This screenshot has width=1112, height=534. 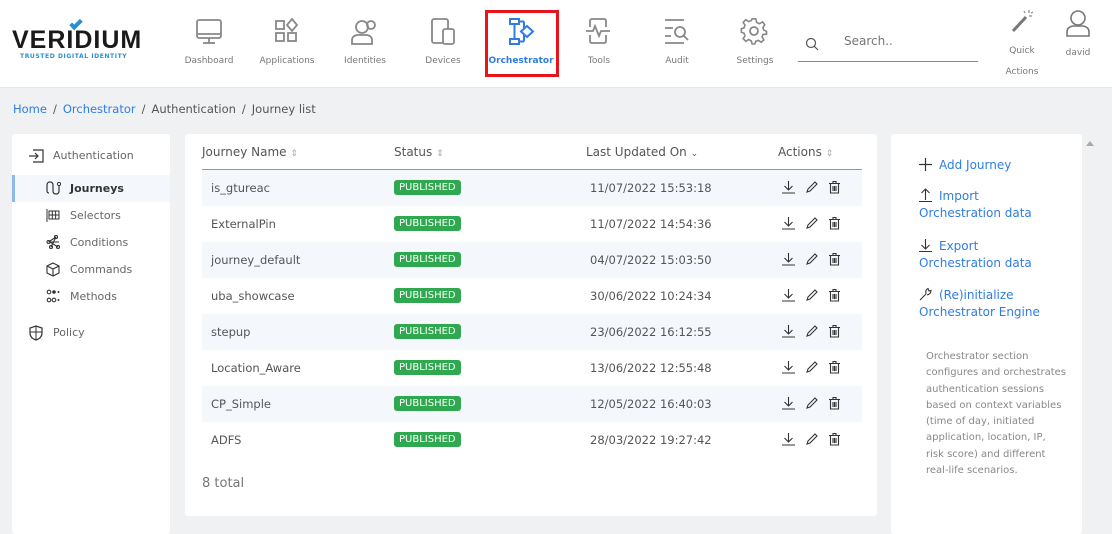 I want to click on sidebar-item-commands: Commands, so click(x=91, y=269).